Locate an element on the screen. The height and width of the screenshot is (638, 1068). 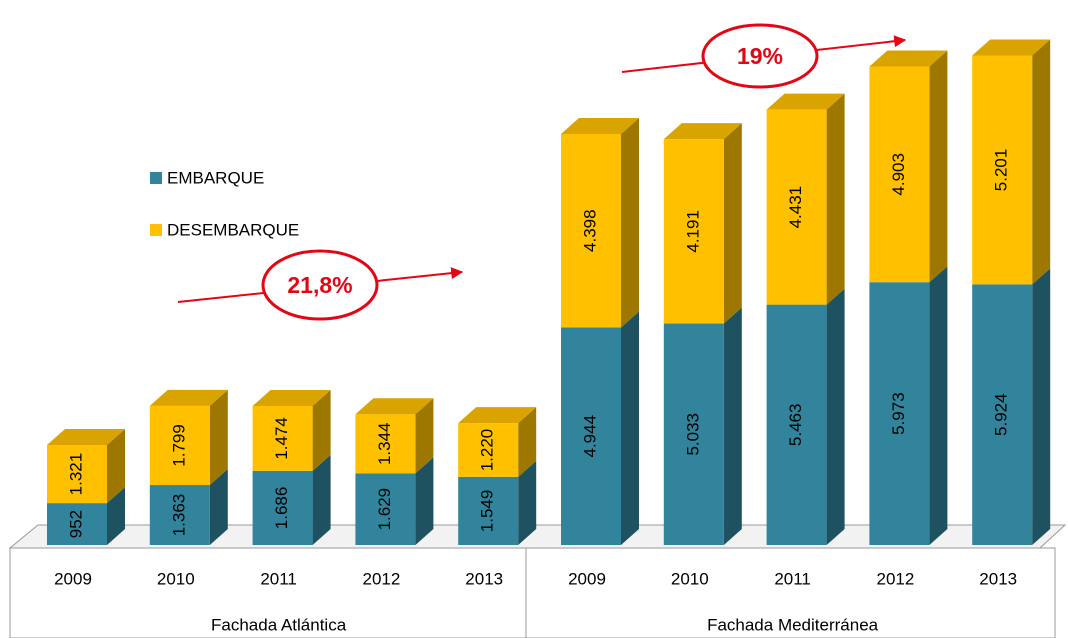
value-label: 1.321 is located at coordinates (75, 474).